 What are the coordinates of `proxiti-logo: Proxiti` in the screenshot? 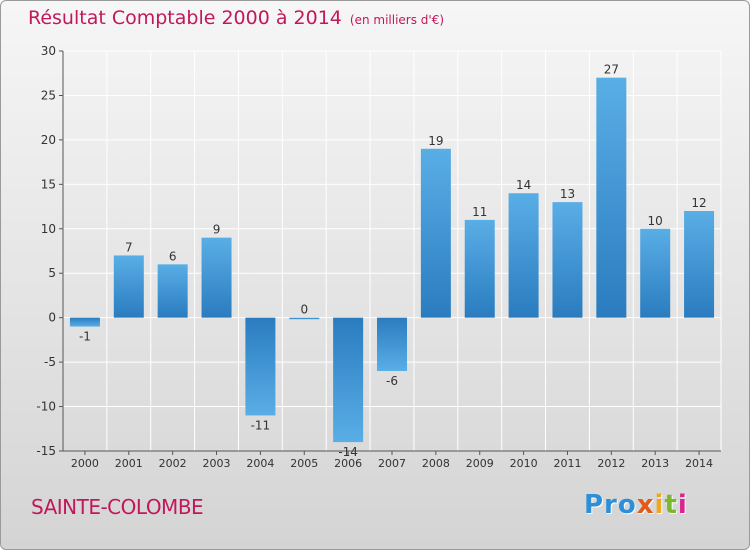 It's located at (636, 505).